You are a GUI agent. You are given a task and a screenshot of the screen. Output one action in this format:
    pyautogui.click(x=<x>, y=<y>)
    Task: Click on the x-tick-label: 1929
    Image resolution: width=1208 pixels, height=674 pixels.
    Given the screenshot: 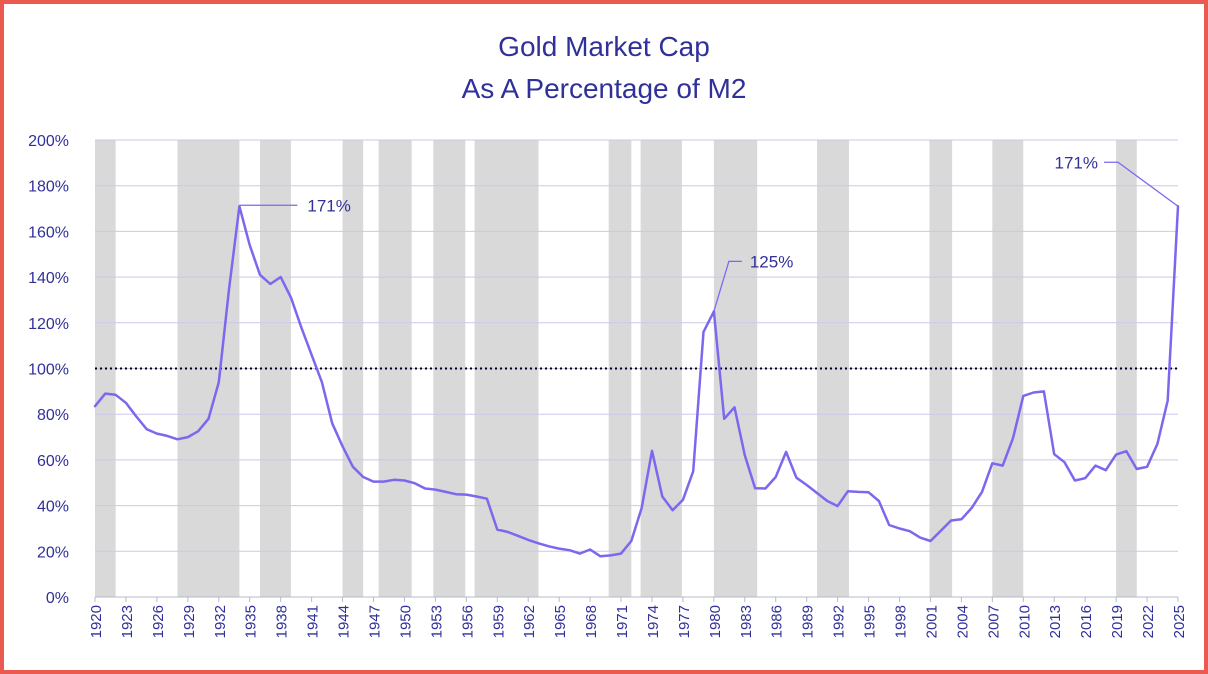 What is the action you would take?
    pyautogui.click(x=189, y=621)
    